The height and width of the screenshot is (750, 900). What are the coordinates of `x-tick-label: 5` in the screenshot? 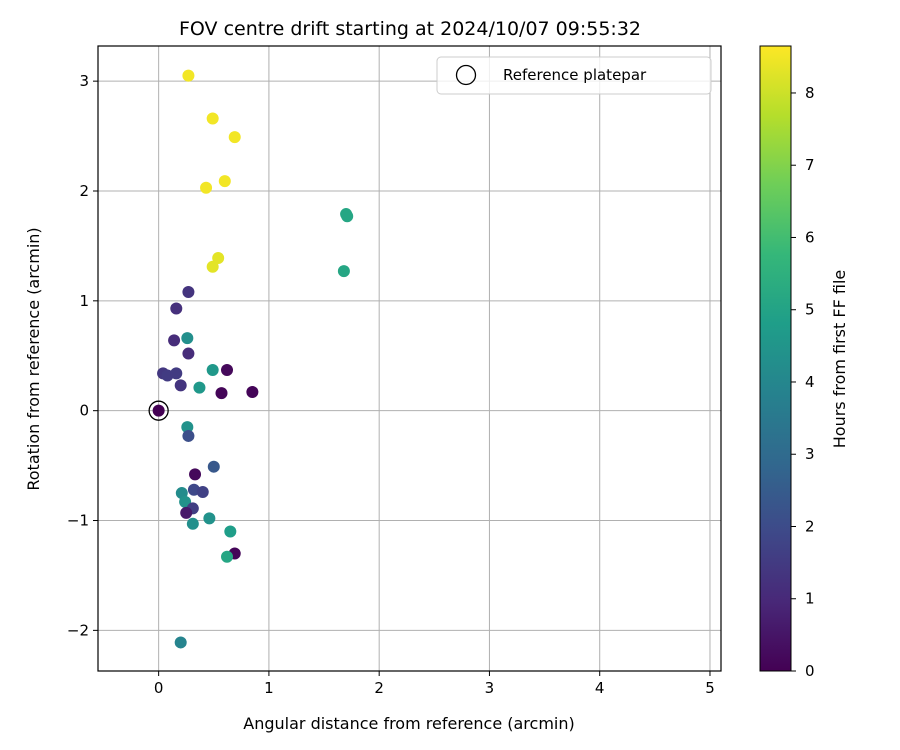 It's located at (710, 688).